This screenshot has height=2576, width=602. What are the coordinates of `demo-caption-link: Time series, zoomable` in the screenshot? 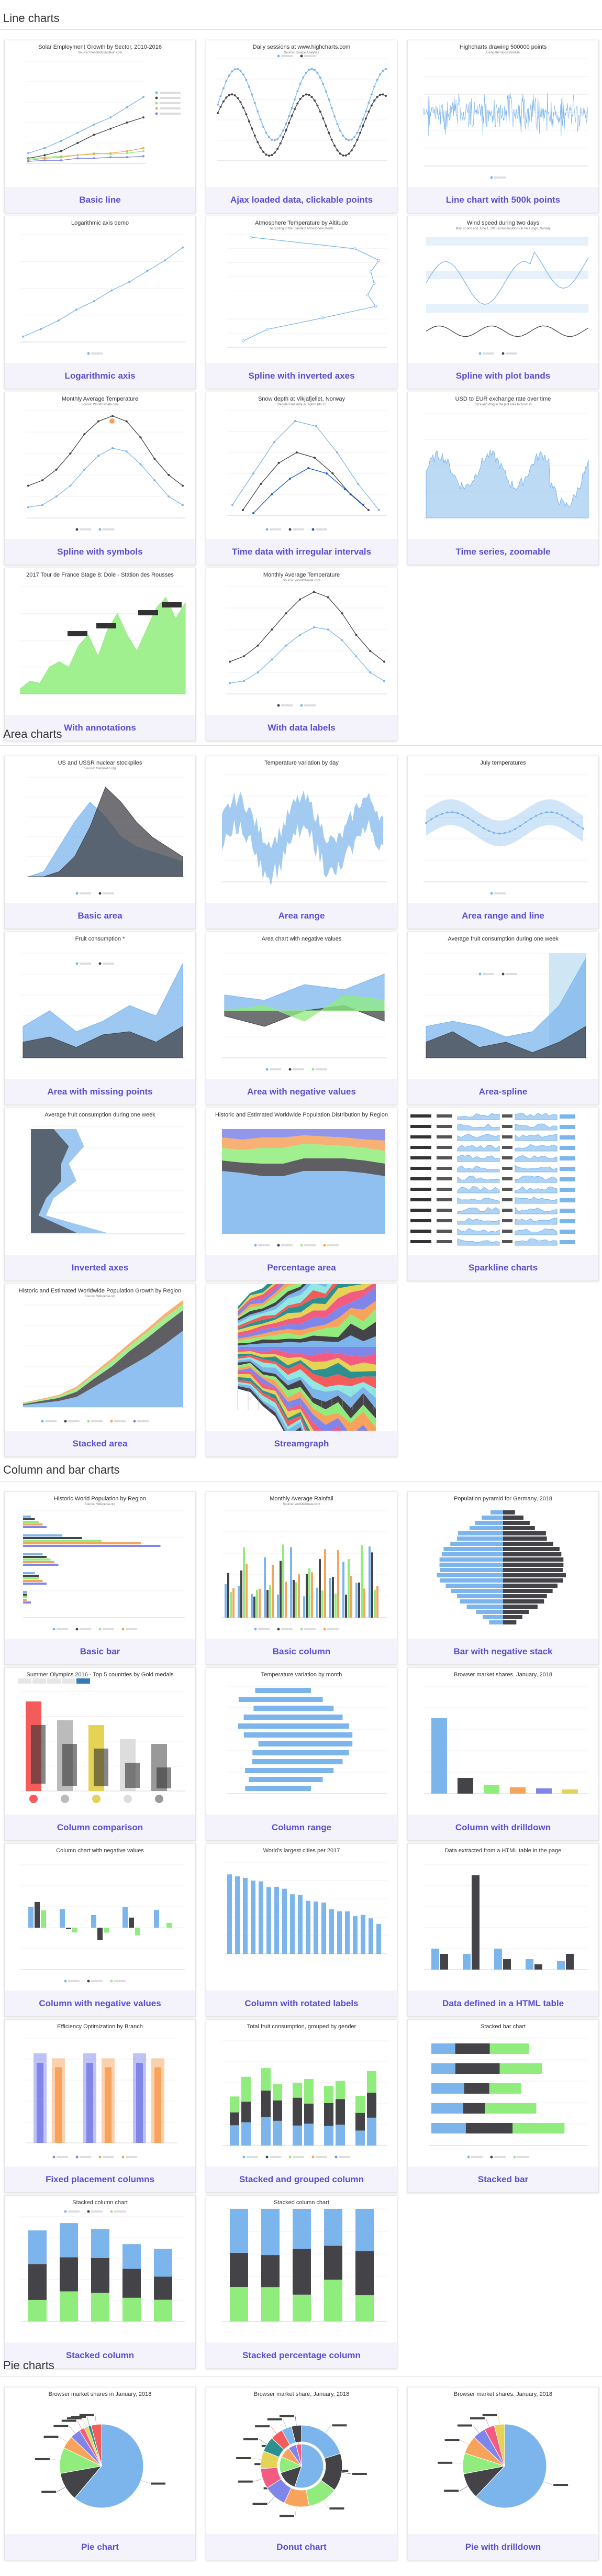 It's located at (503, 552).